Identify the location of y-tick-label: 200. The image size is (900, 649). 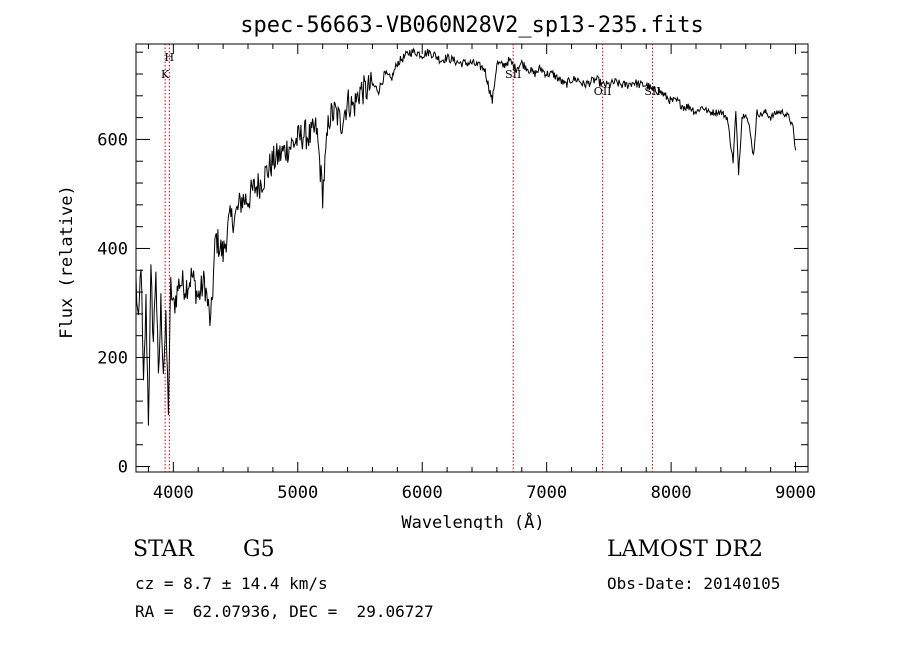
(112, 359).